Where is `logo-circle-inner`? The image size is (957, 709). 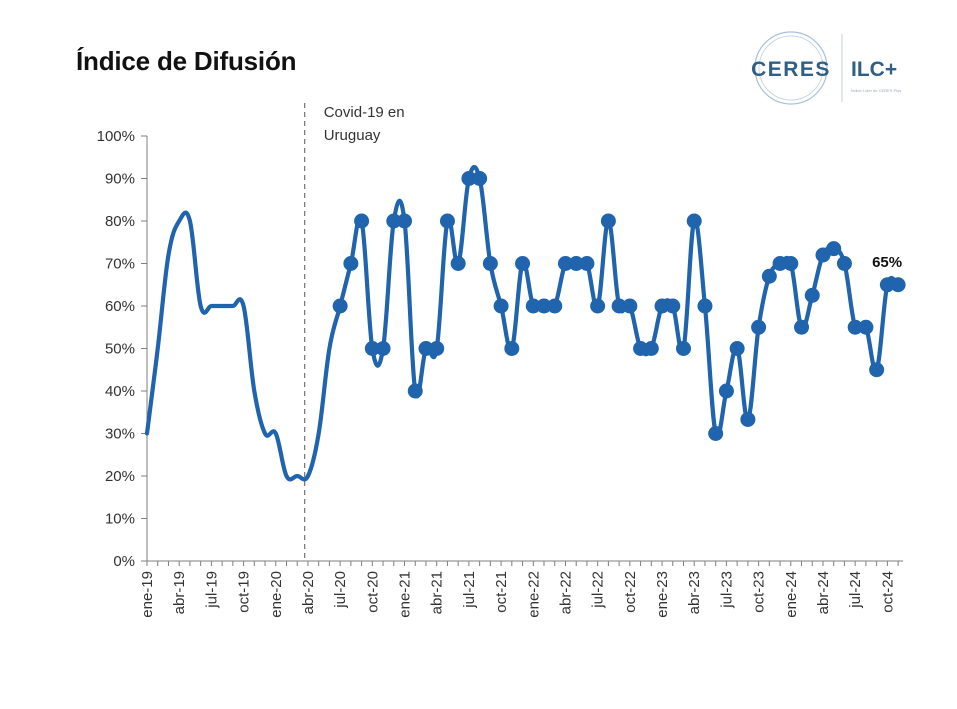 logo-circle-inner is located at coordinates (791, 68).